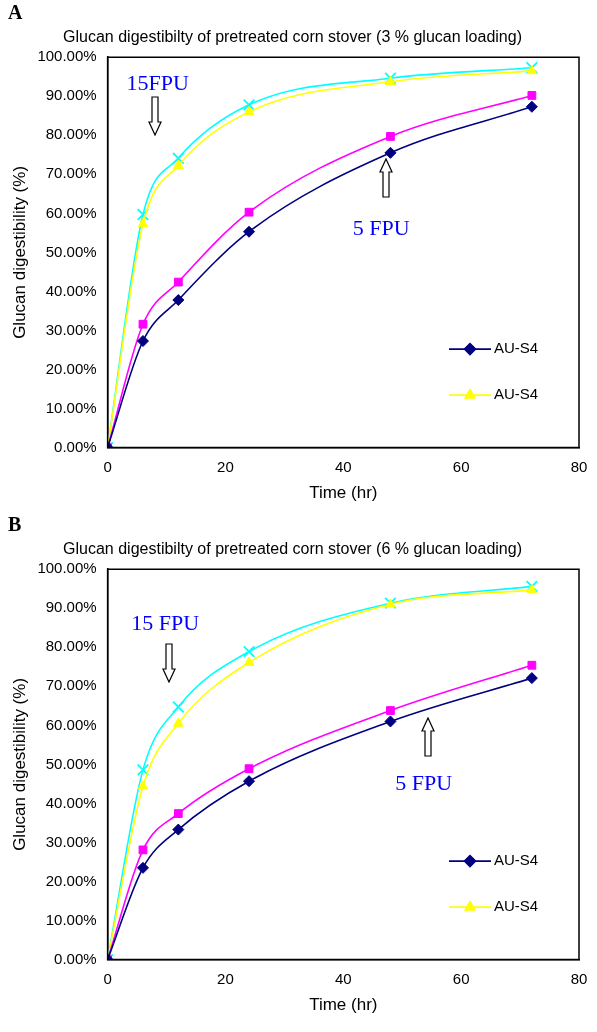 The image size is (597, 1032). Describe the element at coordinates (292, 37) in the screenshot. I see `chart-title: Glucan digestibilty of pretreated corn stover (3 % glucan loading)` at that location.